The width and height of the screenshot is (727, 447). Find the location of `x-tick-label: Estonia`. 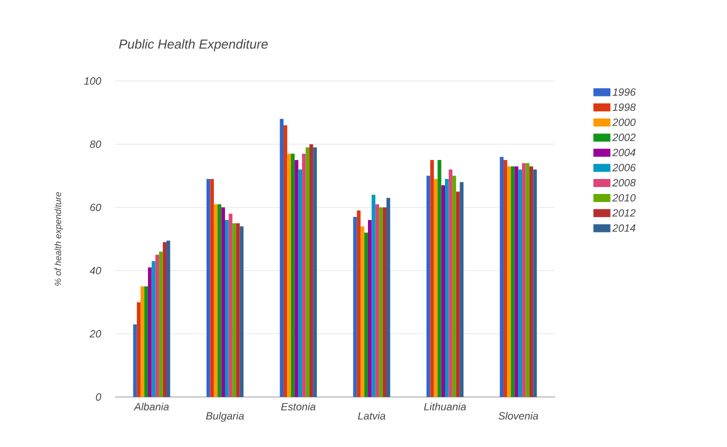

x-tick-label: Estonia is located at coordinates (298, 406).